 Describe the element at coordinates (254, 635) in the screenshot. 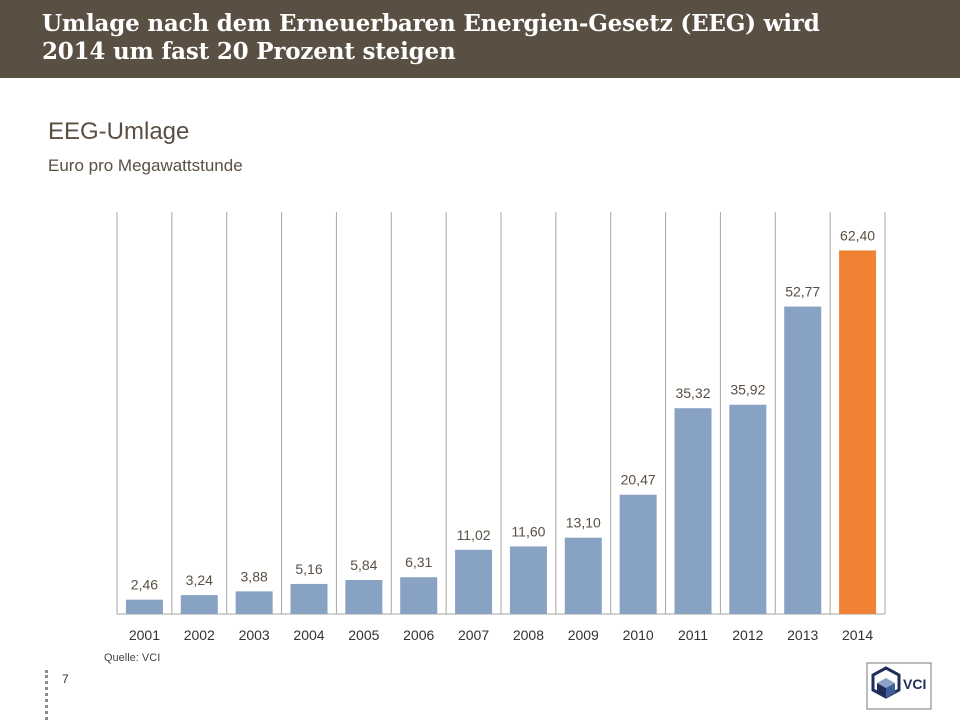

I see `x-tick-label-2003: 2003` at that location.